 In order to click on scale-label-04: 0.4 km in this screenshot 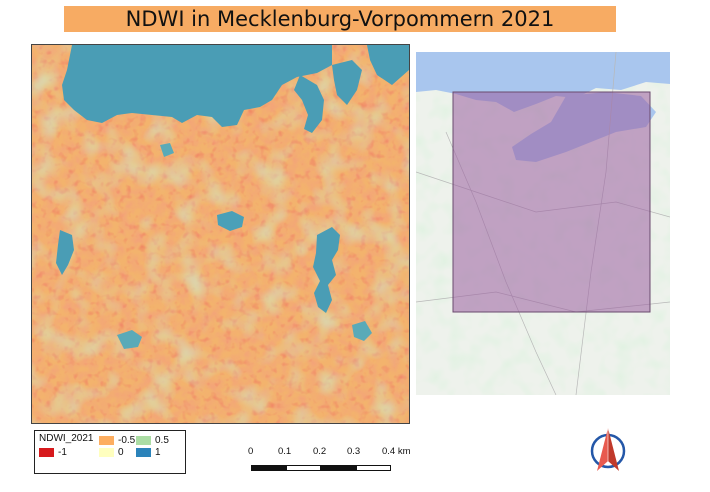, I will do `click(396, 451)`.